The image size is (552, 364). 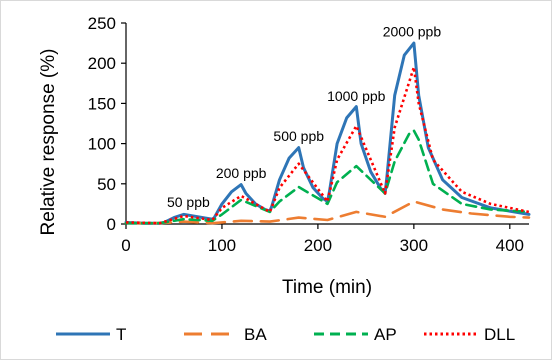 I want to click on series-line-ba, so click(x=327, y=212).